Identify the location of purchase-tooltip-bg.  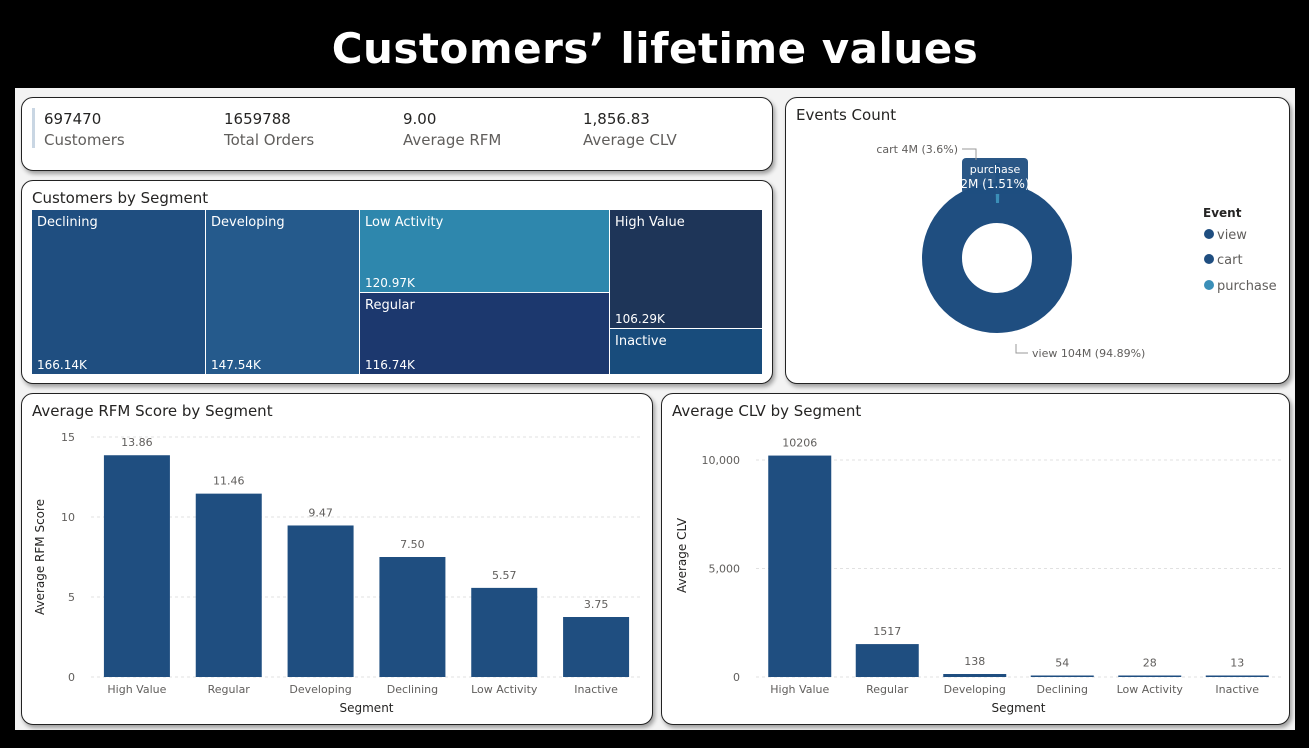
(995, 176).